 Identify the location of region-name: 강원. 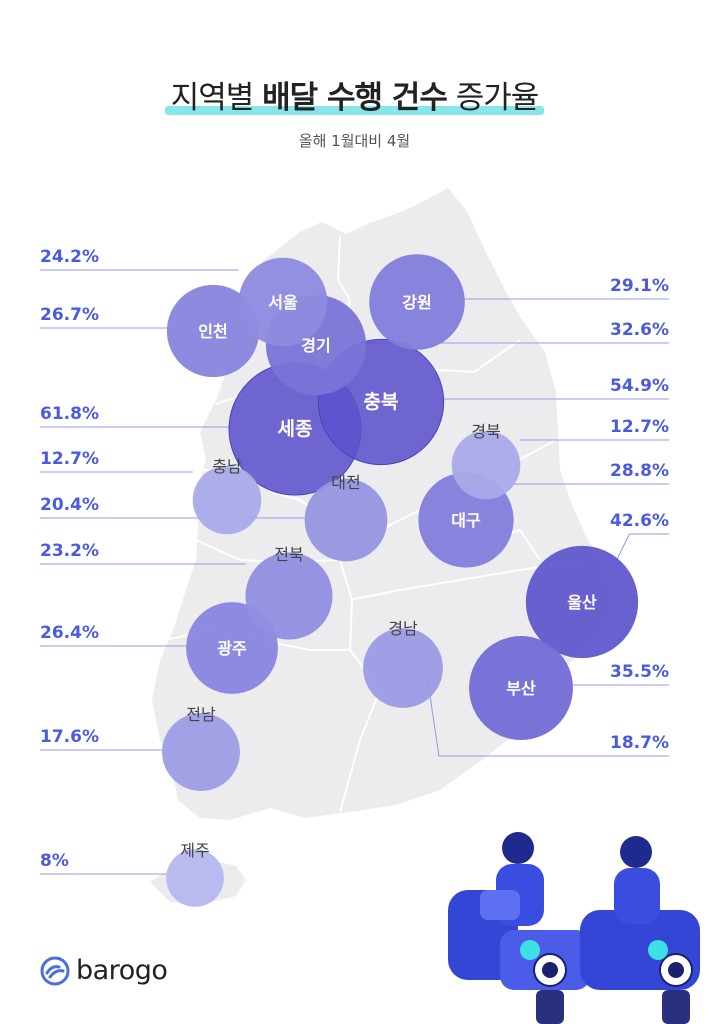
(416, 302).